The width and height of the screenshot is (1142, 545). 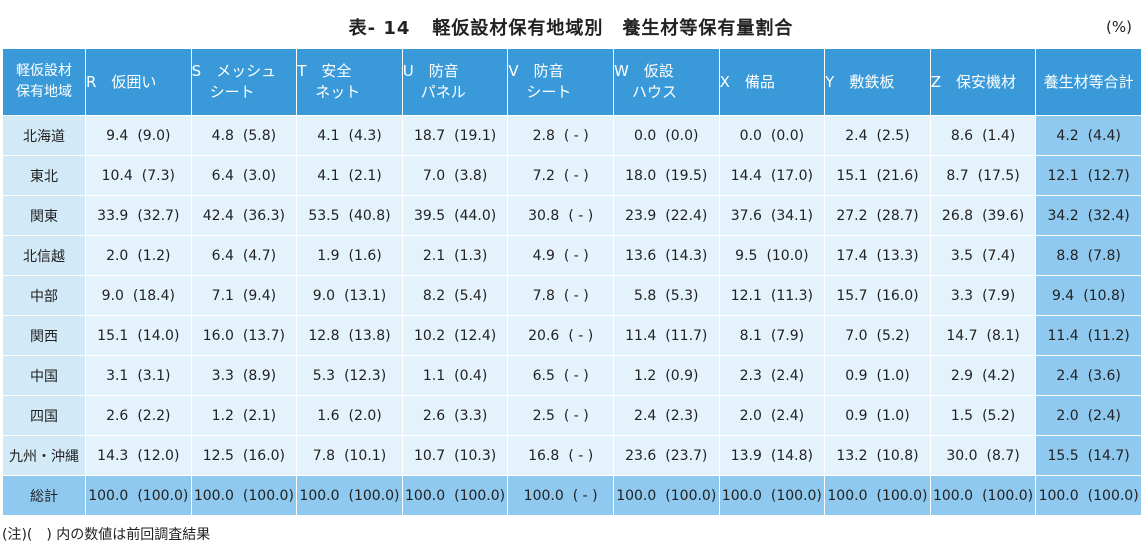 I want to click on region-label: 総計, so click(x=44, y=495).